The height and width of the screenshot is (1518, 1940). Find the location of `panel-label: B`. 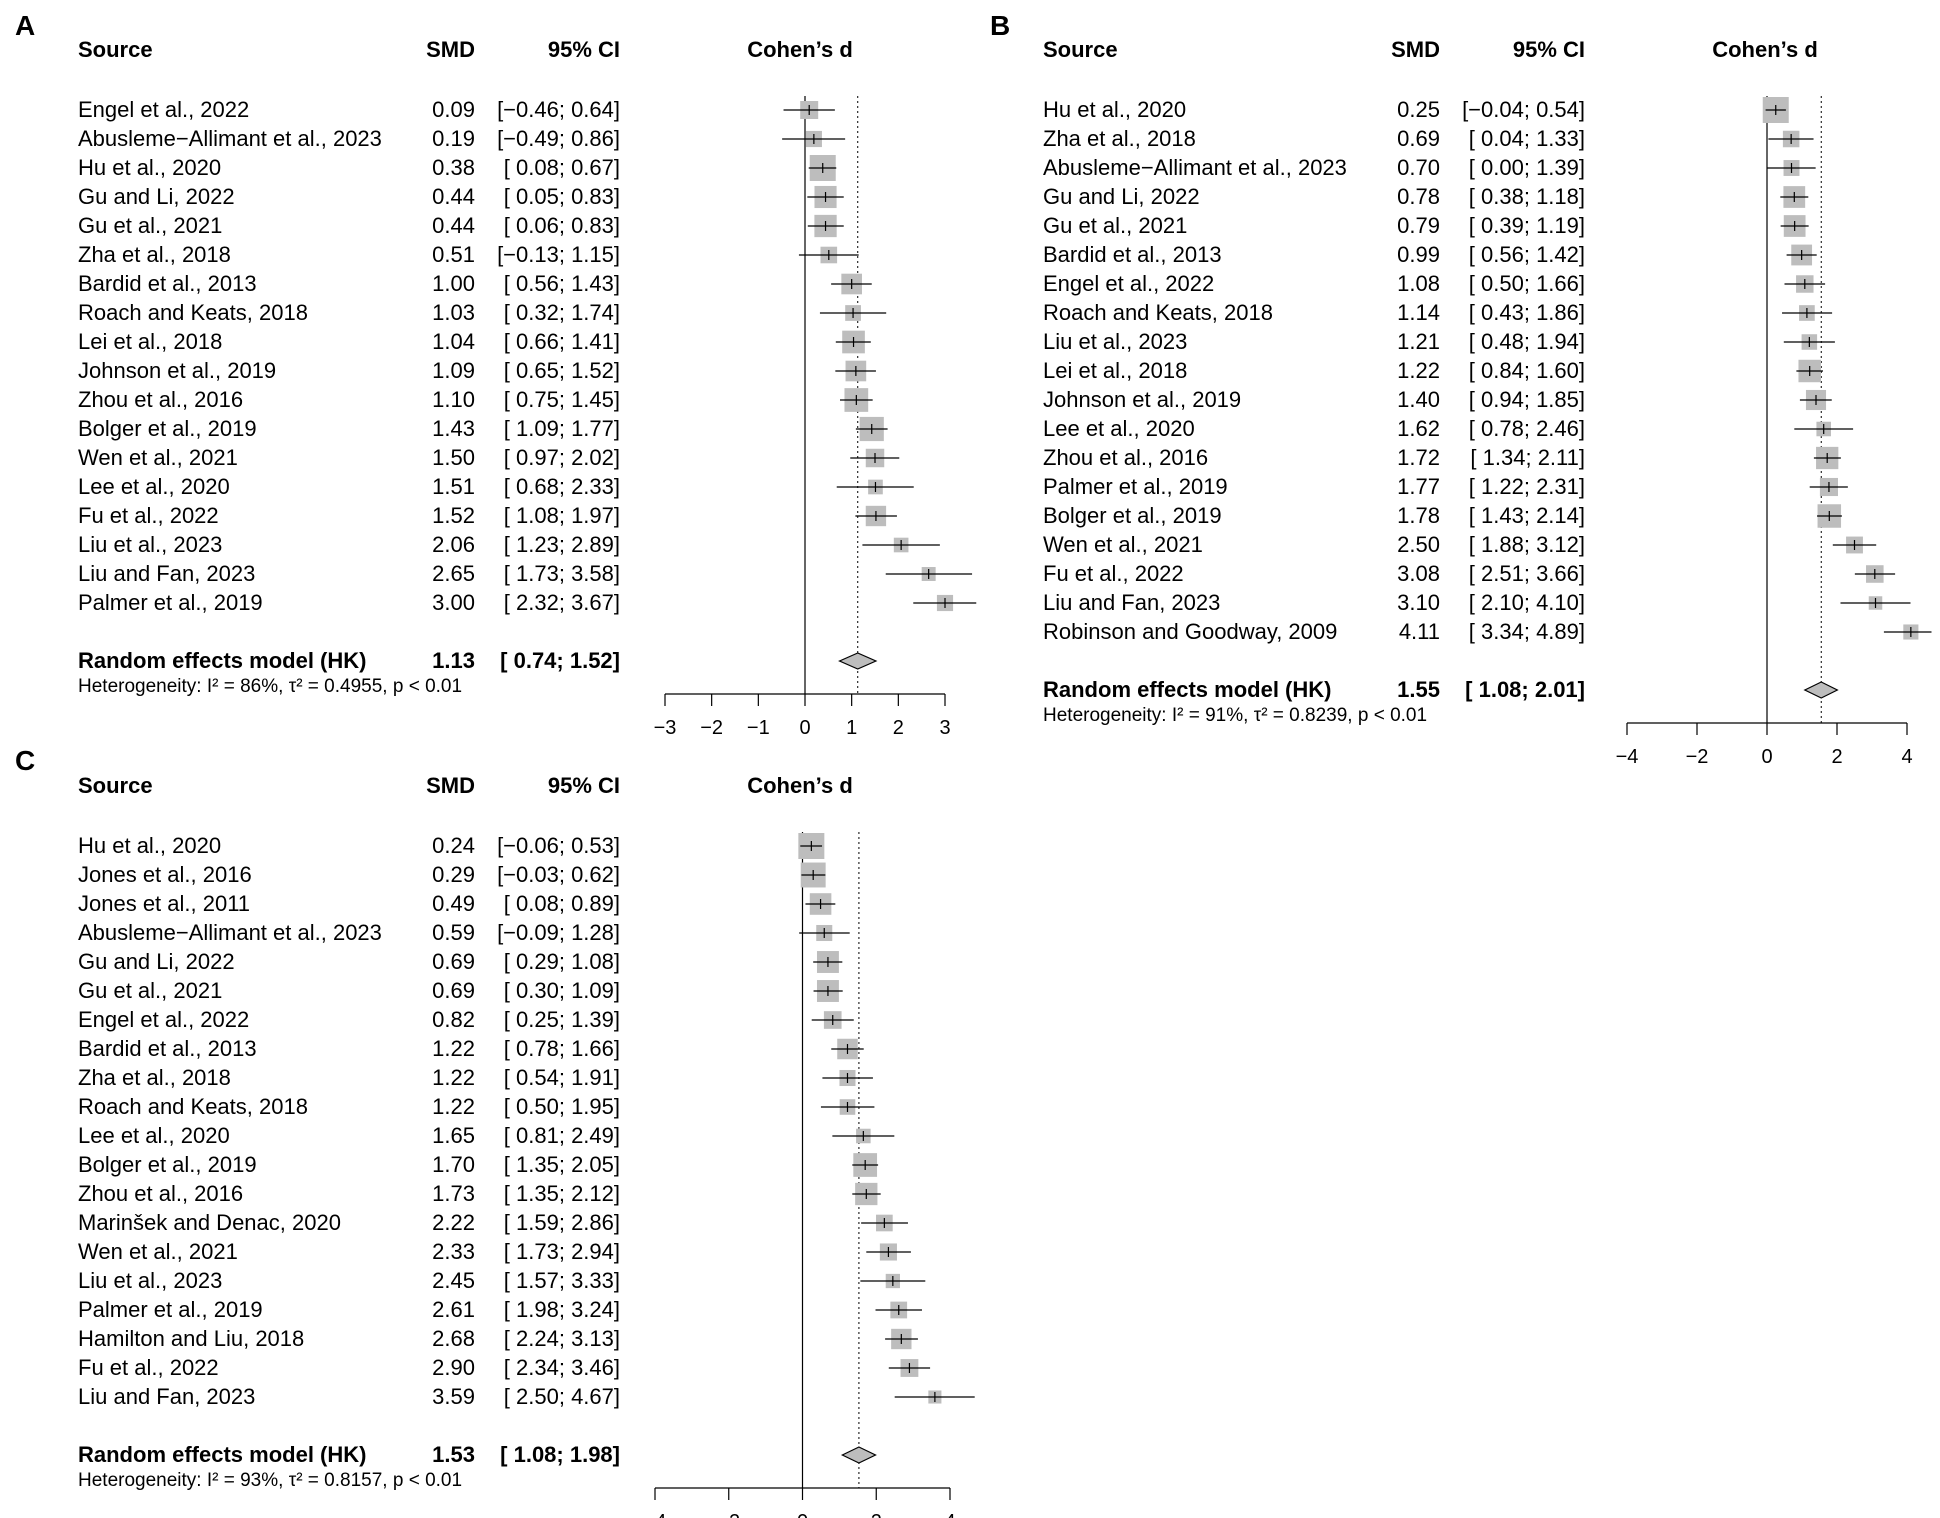

panel-label: B is located at coordinates (1000, 25).